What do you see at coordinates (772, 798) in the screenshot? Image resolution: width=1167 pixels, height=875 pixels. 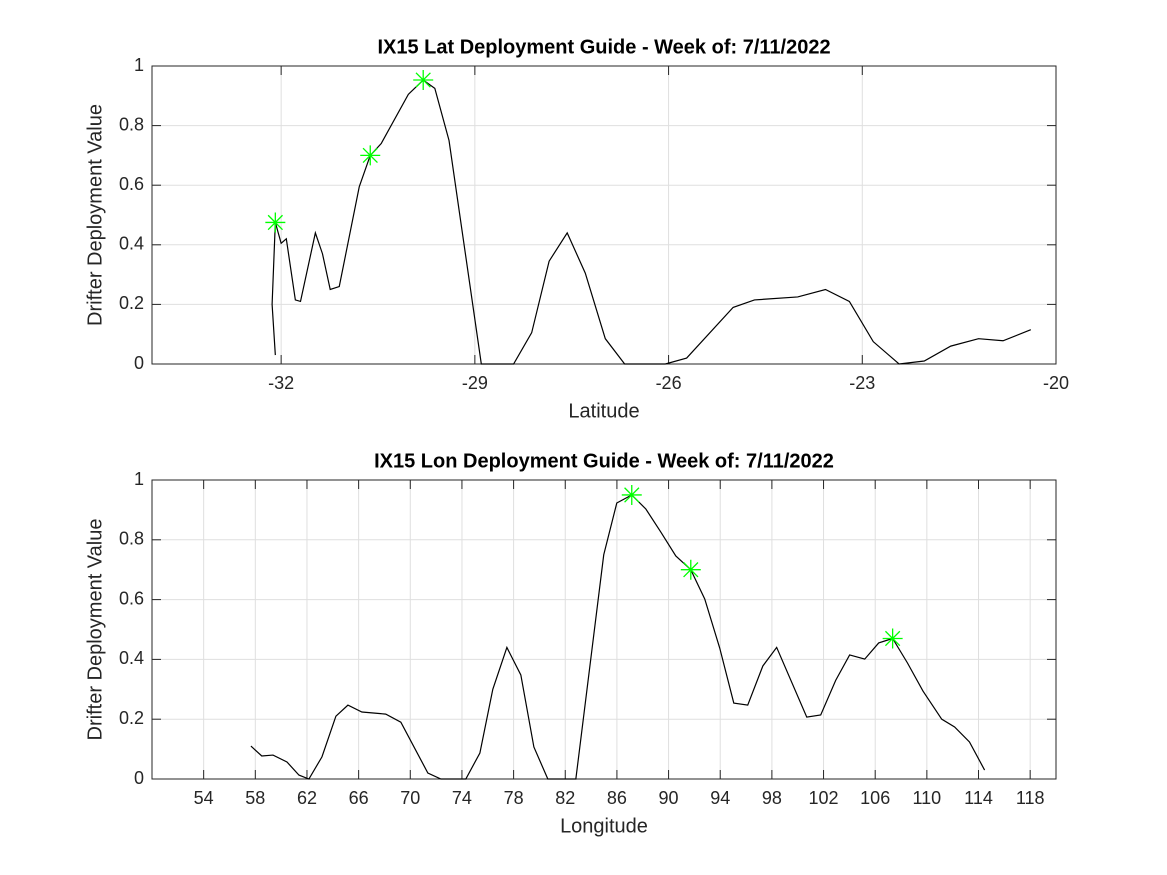 I see `x-tick-label: 98` at bounding box center [772, 798].